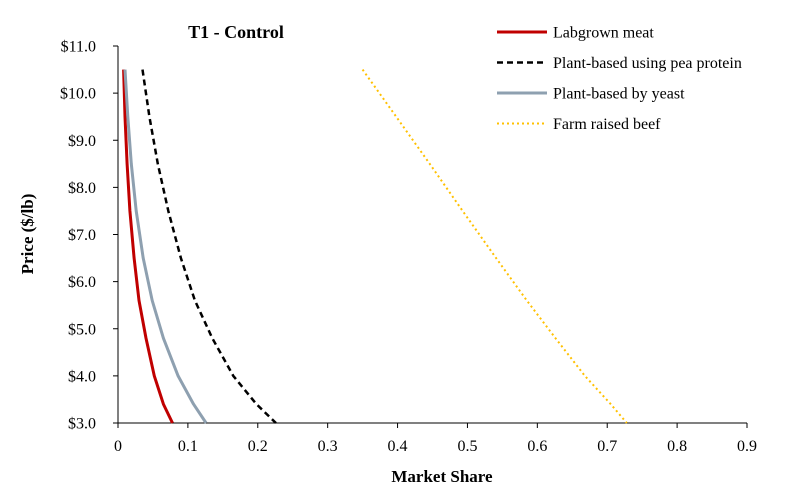 This screenshot has height=495, width=787. I want to click on legend-label: Farm raised beef, so click(607, 124).